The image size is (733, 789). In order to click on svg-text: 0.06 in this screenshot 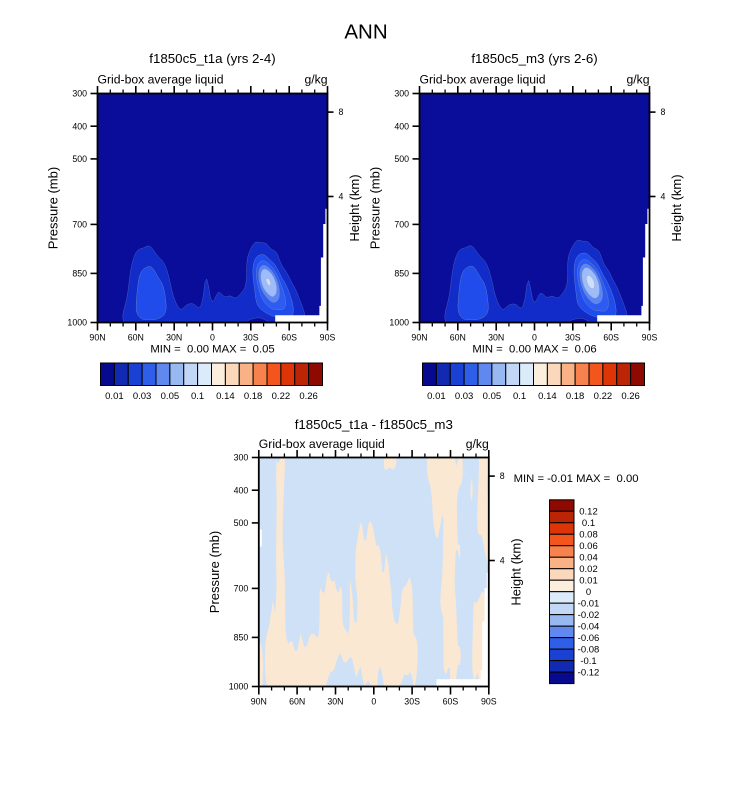, I will do `click(588, 546)`.